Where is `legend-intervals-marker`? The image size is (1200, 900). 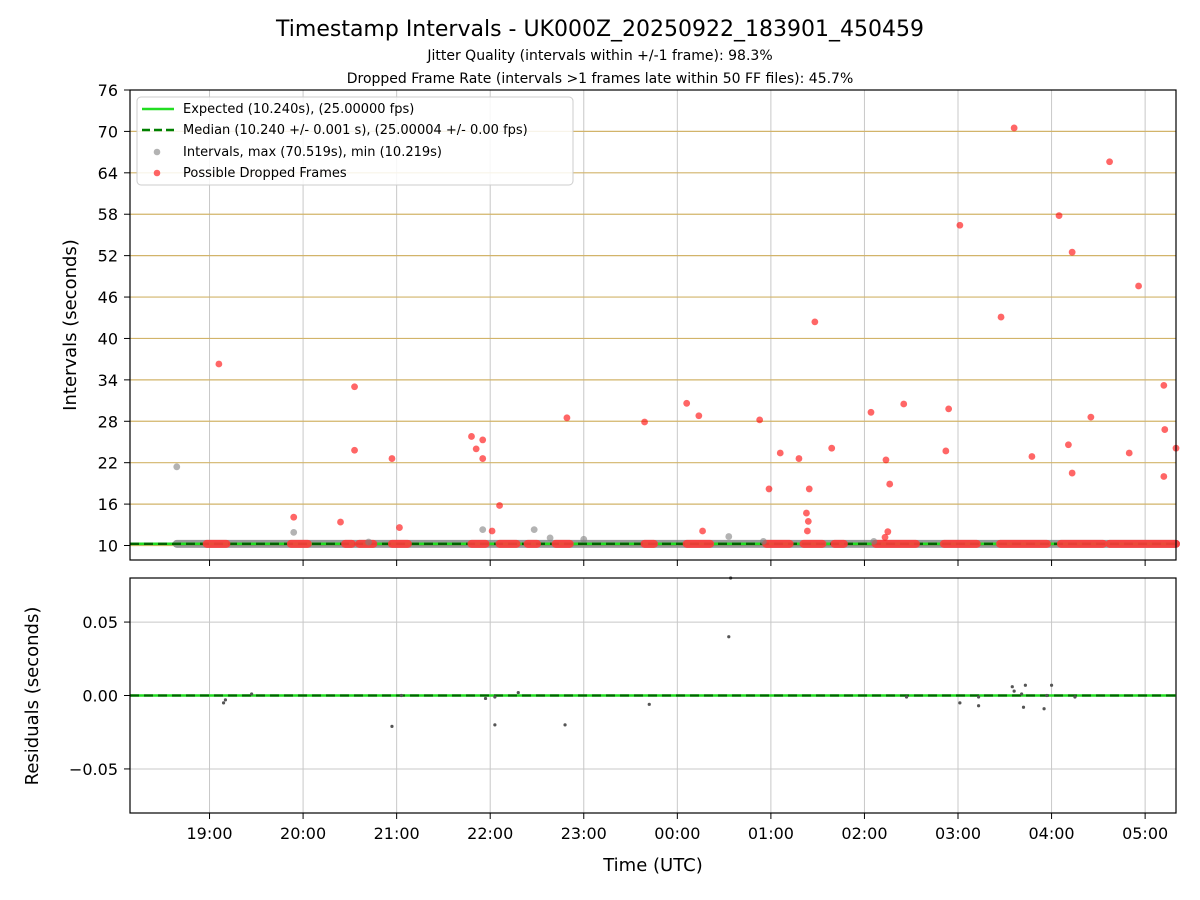 legend-intervals-marker is located at coordinates (157, 152).